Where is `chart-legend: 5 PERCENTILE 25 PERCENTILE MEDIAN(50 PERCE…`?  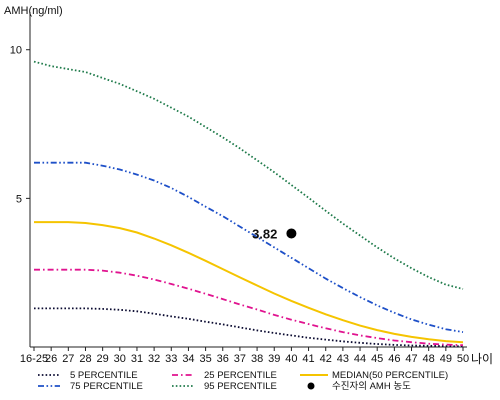
chart-legend: 5 PERCENTILE 25 PERCENTILE MEDIAN(50 PERCE… is located at coordinates (243, 381).